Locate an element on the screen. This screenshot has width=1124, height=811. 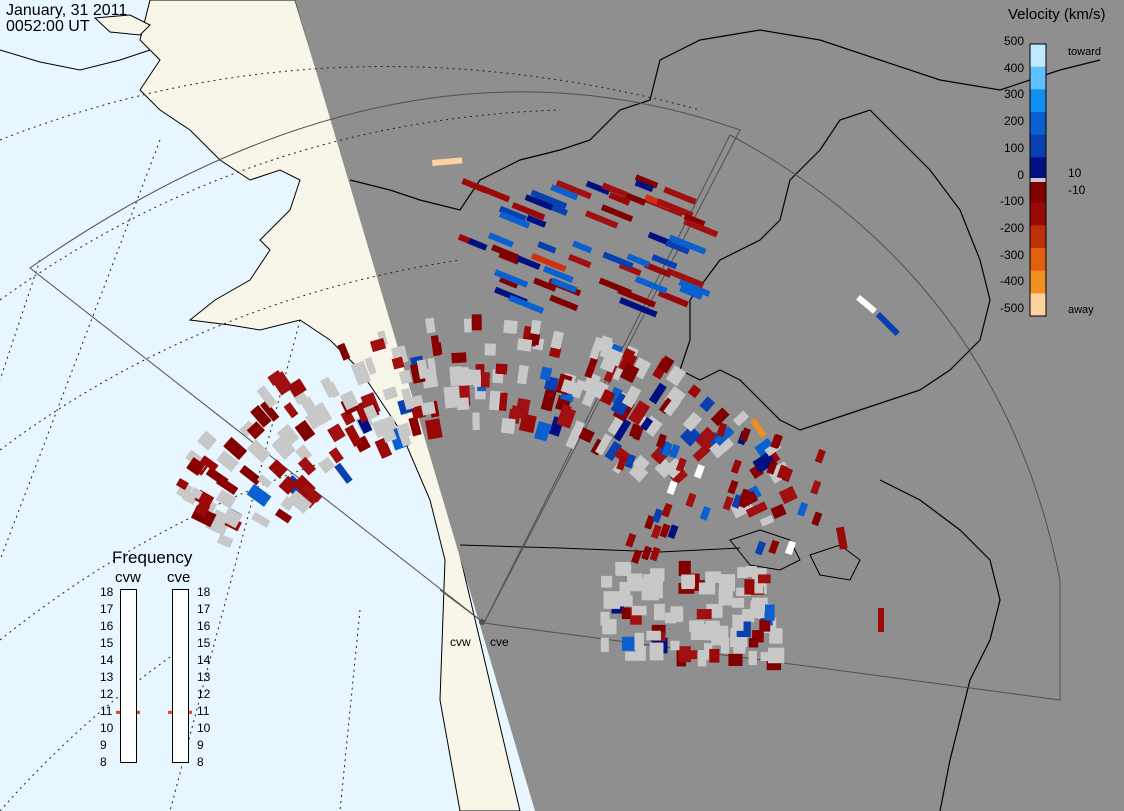
velocity-minus10-label: -10 is located at coordinates (1077, 190).